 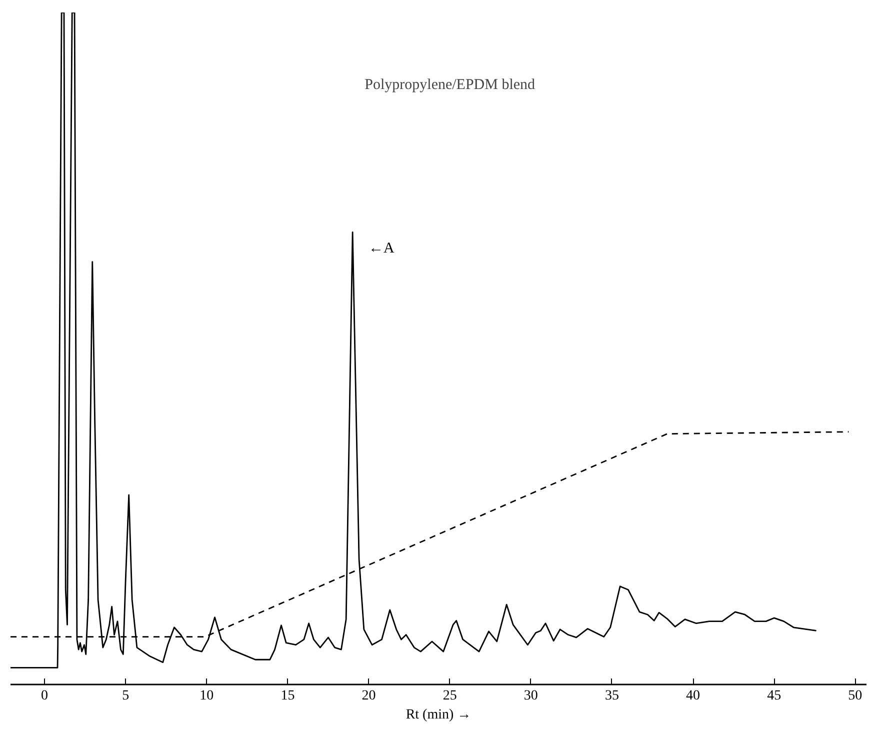 What do you see at coordinates (449, 696) in the screenshot?
I see `x-tick-label: 25` at bounding box center [449, 696].